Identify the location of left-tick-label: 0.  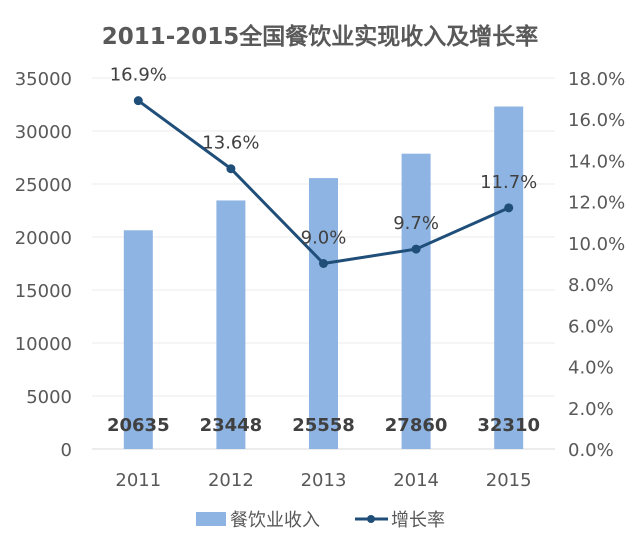
(66, 450).